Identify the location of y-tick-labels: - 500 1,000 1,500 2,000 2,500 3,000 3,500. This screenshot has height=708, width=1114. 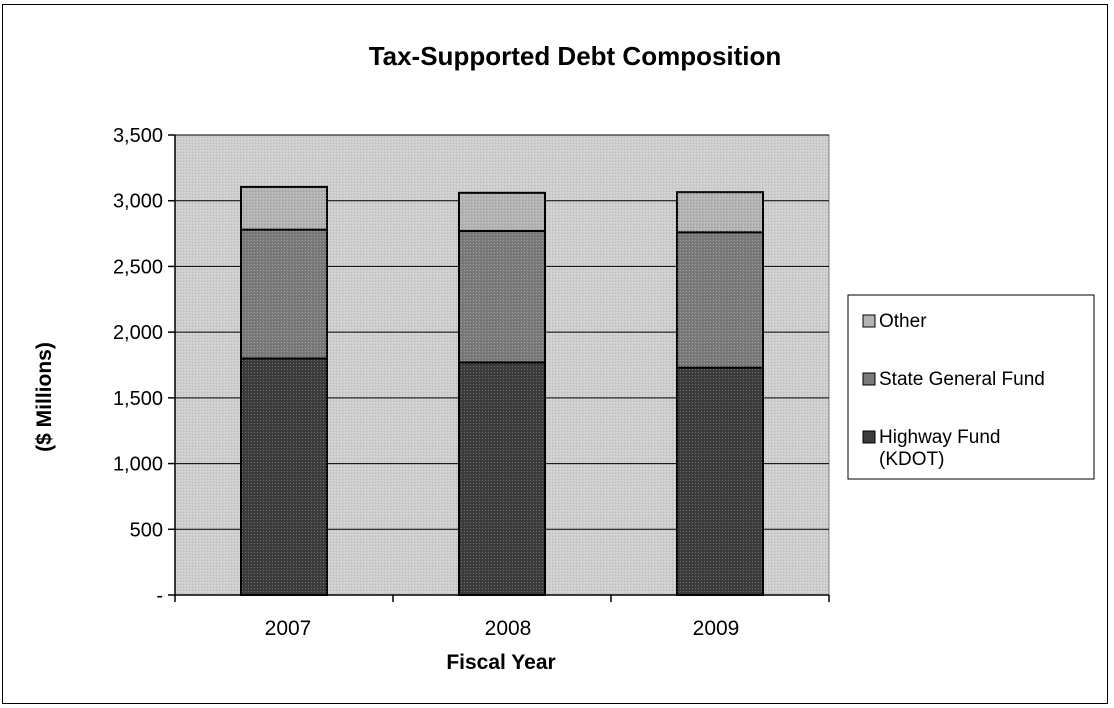
(138, 366).